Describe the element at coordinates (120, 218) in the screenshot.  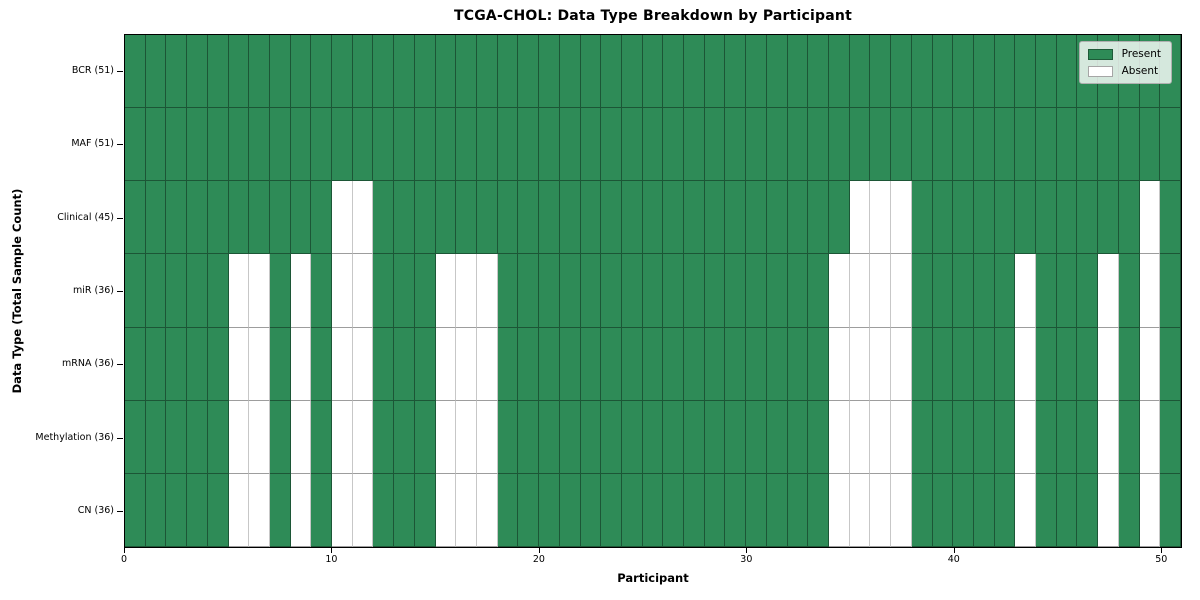
I see `ytick-mark-Clinical` at that location.